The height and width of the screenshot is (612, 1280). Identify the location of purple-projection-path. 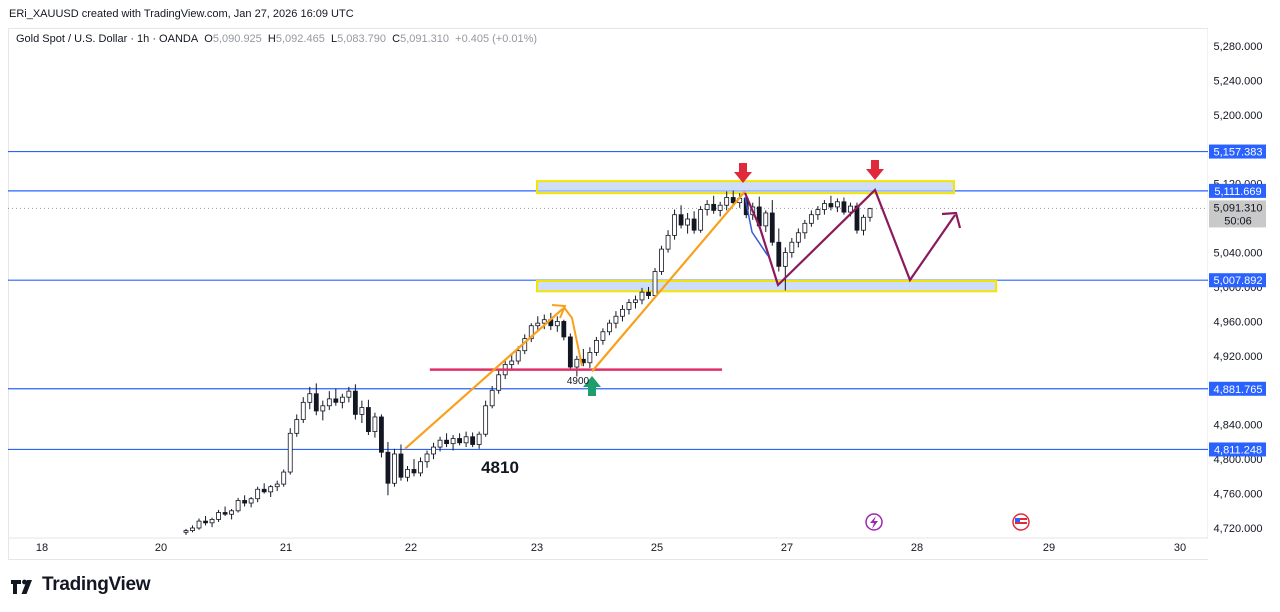
(849, 238).